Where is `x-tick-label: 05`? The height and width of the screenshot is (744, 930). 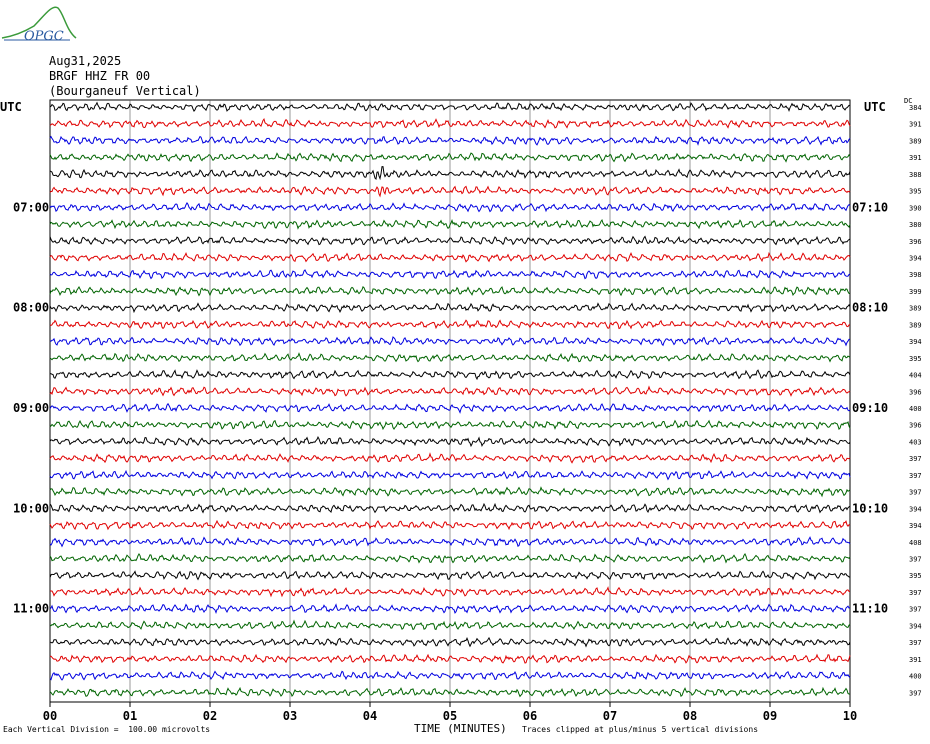
x-tick-label: 05 is located at coordinates (450, 716).